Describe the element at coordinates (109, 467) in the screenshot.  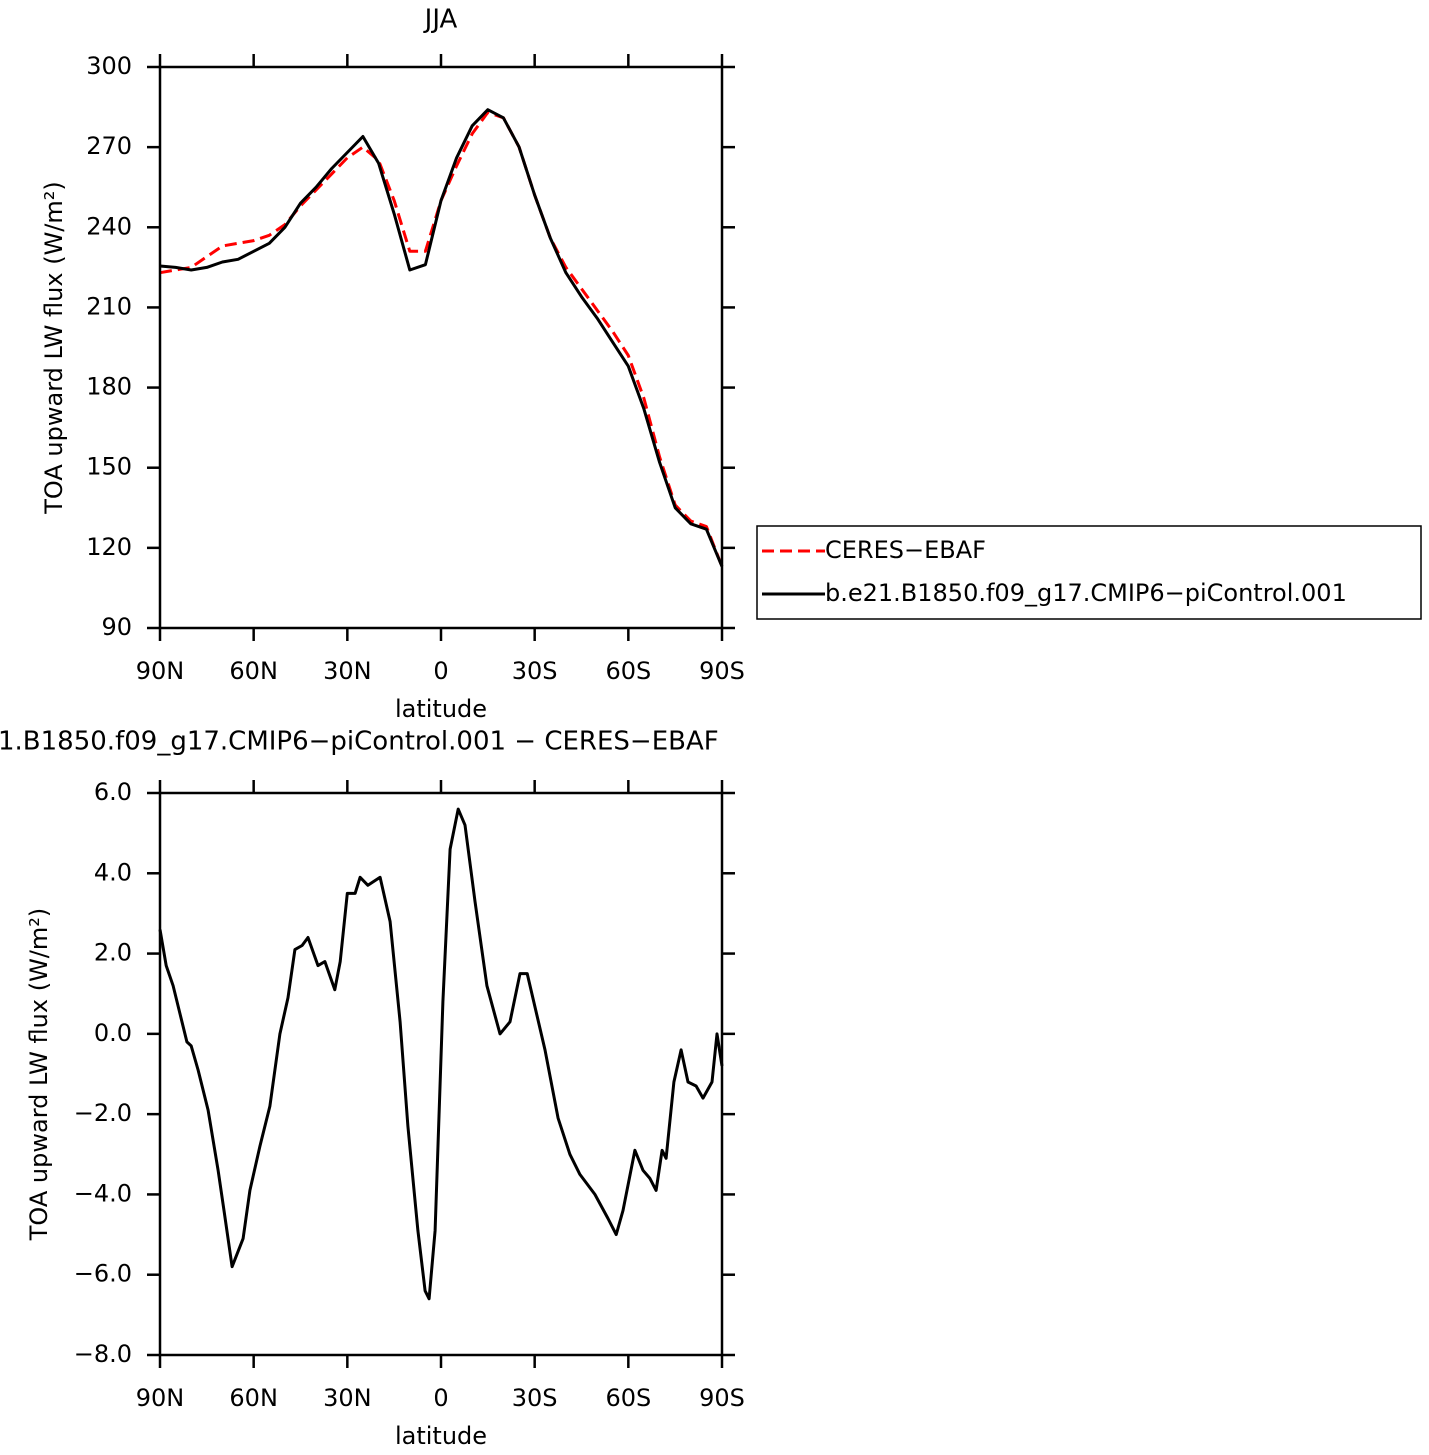
I see `y-tick-label: 150` at that location.